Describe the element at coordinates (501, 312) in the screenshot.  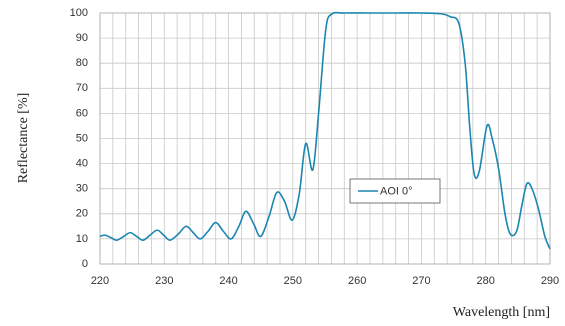
I see `x-axis-label: Wavelength [nm]` at that location.